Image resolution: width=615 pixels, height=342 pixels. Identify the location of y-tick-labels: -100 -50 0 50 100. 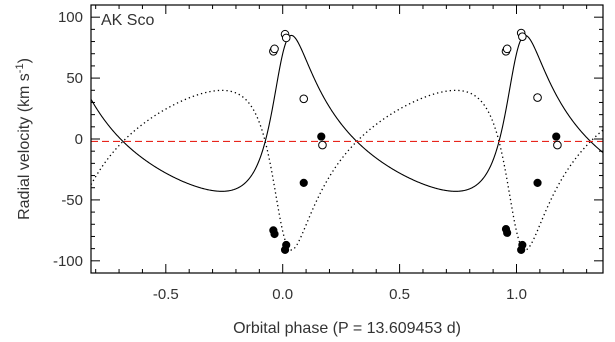
(68, 139).